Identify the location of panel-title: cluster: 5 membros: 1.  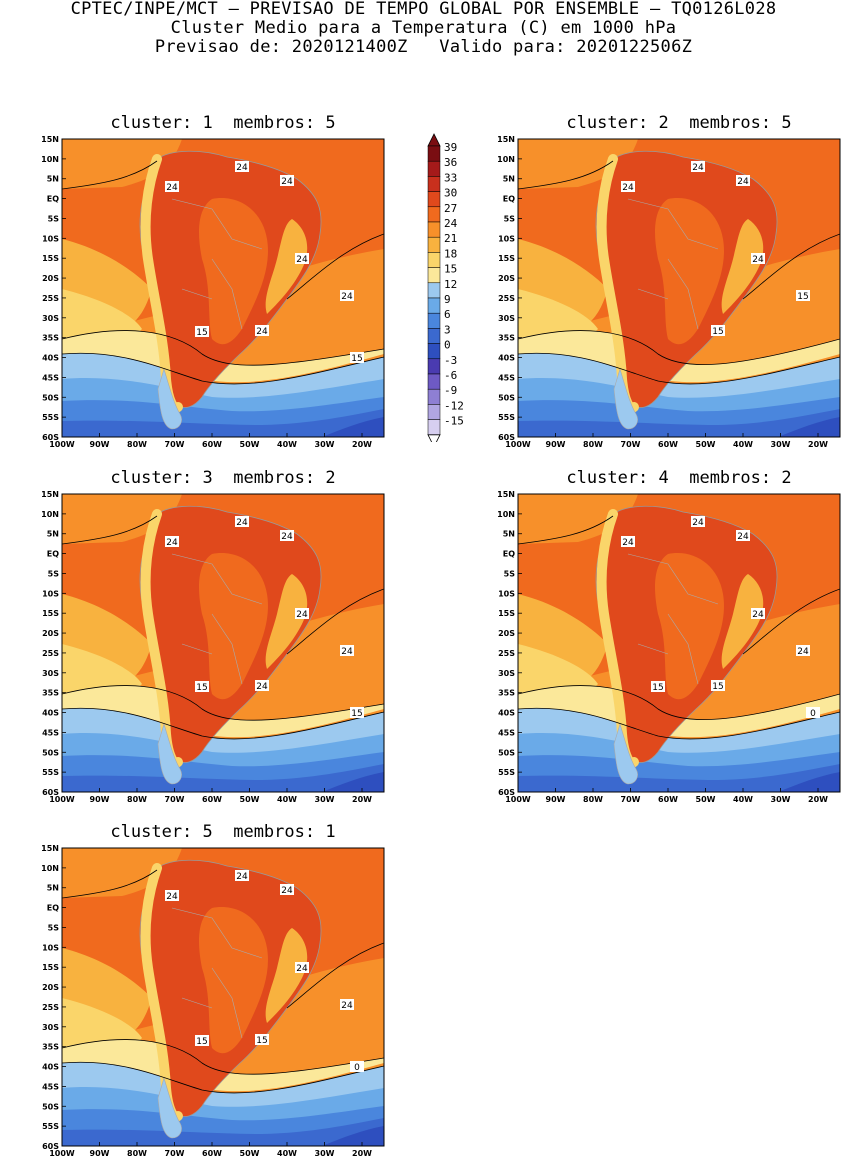
(223, 832).